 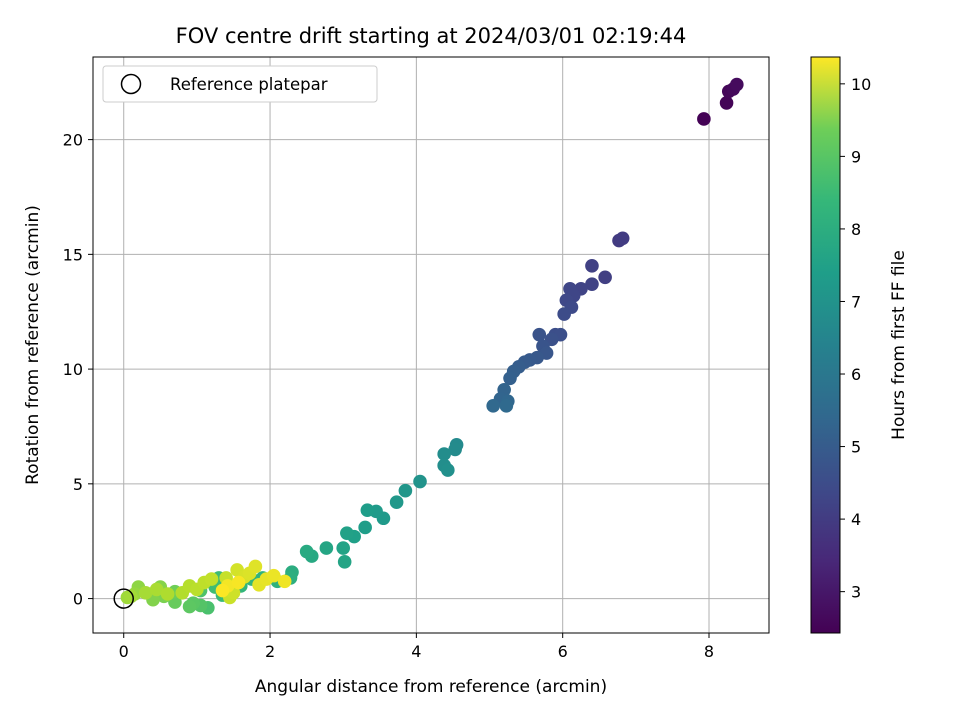 I want to click on x-tick-label: 4, so click(x=416, y=651).